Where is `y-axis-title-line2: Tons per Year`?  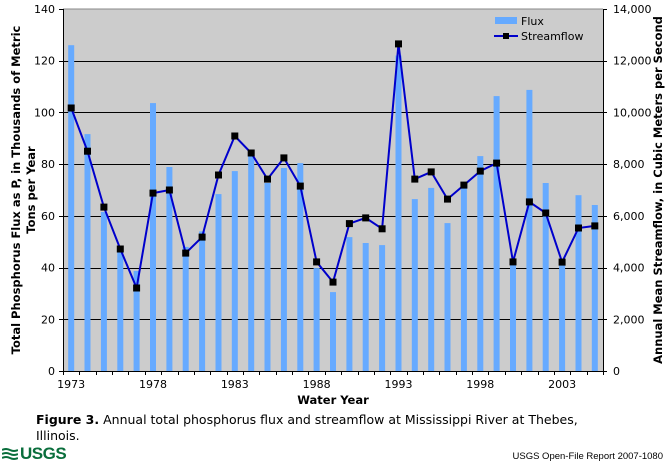 y-axis-title-line2: Tons per Year is located at coordinates (31, 190).